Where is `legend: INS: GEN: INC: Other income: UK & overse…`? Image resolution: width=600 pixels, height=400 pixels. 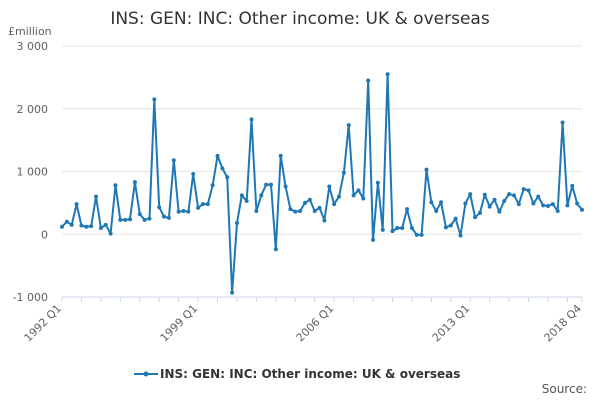 legend: INS: GEN: INC: Other income: UK & overse… is located at coordinates (297, 374).